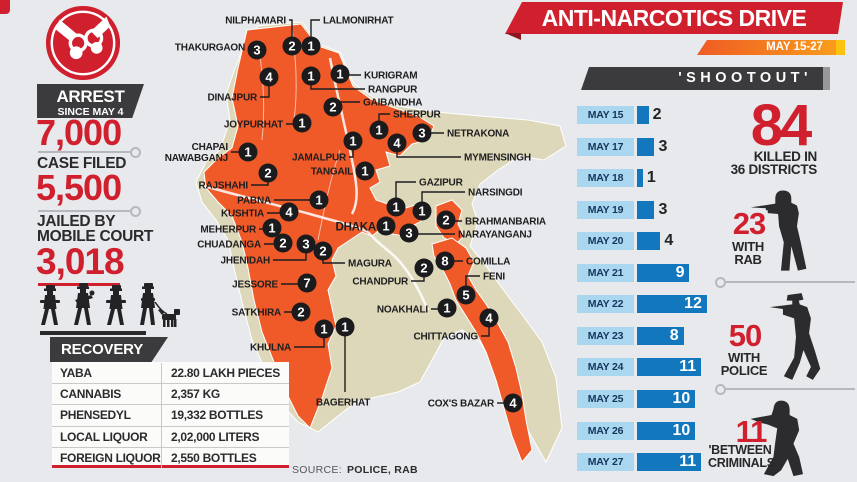 The image size is (857, 482). I want to click on district-label: BRAHMANBARIA, so click(505, 222).